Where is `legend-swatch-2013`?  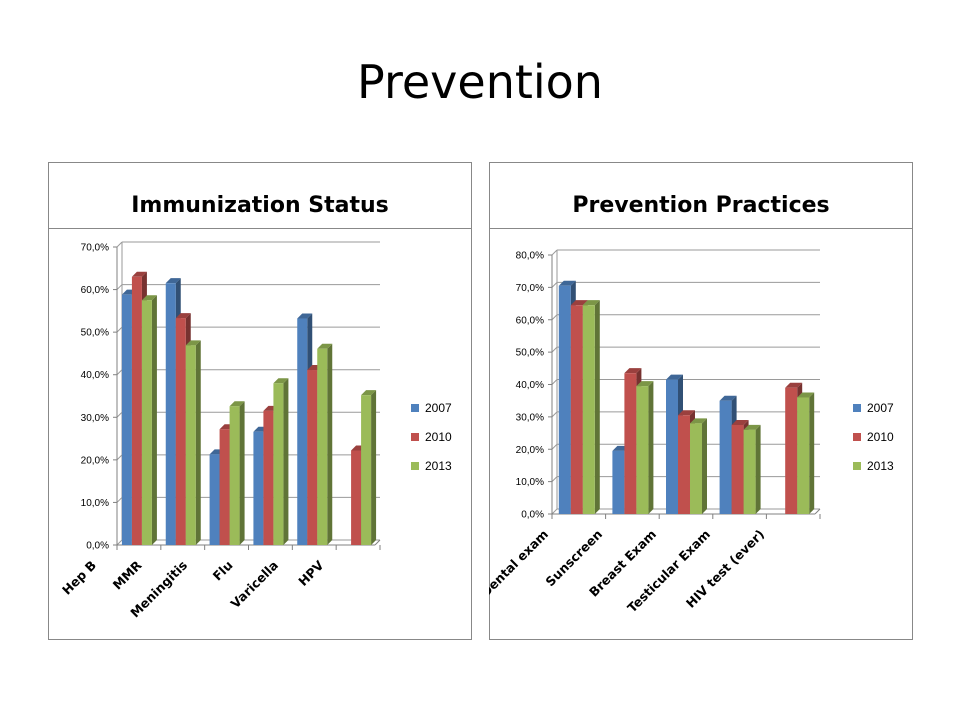
legend-swatch-2013 is located at coordinates (857, 466).